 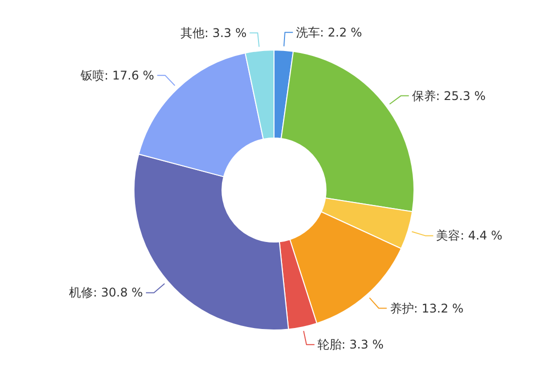 I want to click on slice-label: 轮胎: 3.3 %, so click(x=350, y=345).